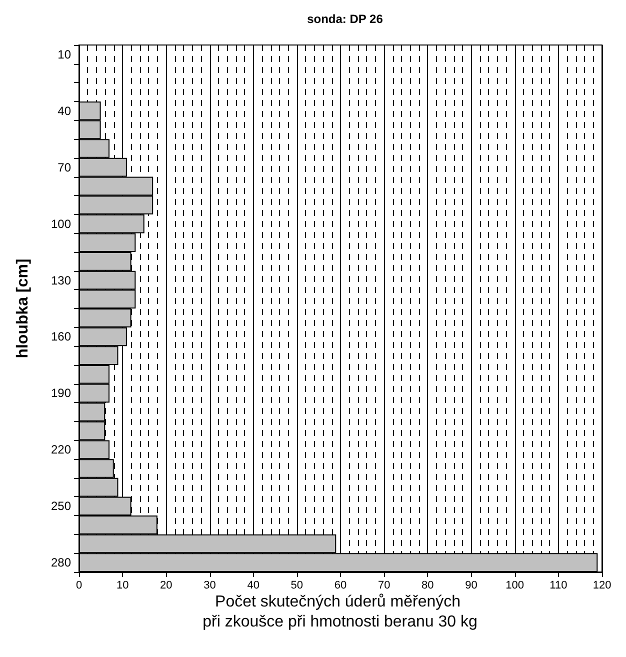 This screenshot has width=626, height=657. I want to click on y-tick-label: 40, so click(65, 111).